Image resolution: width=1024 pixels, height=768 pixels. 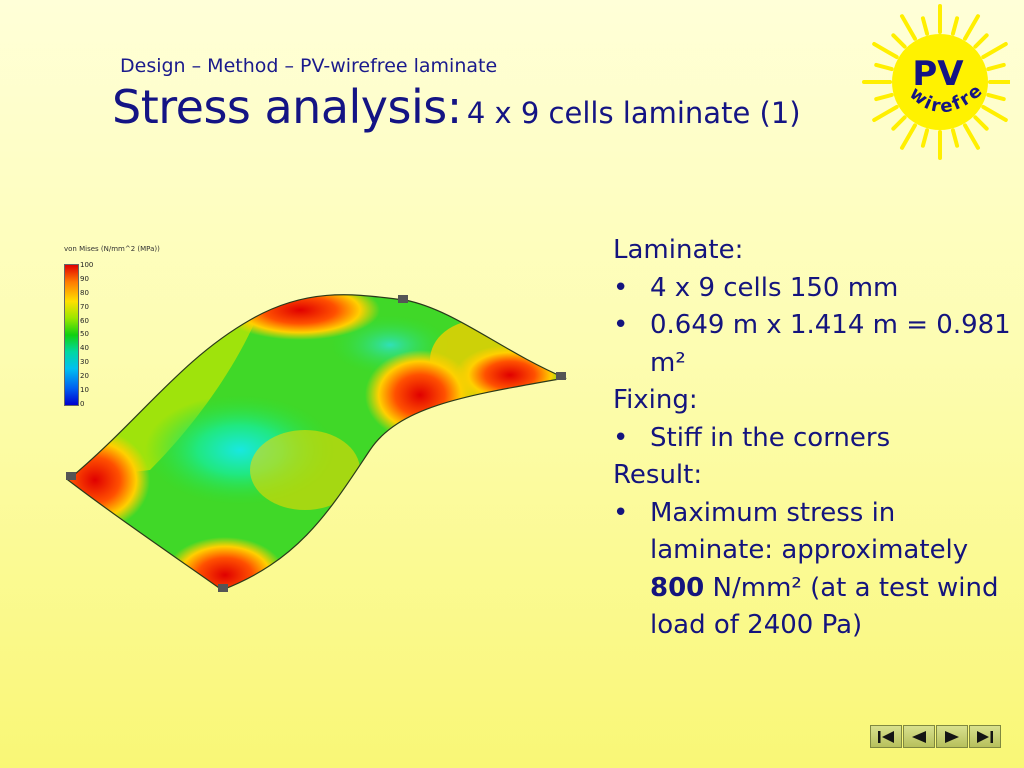 I want to click on breadcrumb: Design – Method – PV-wirefree laminate, so click(x=309, y=66).